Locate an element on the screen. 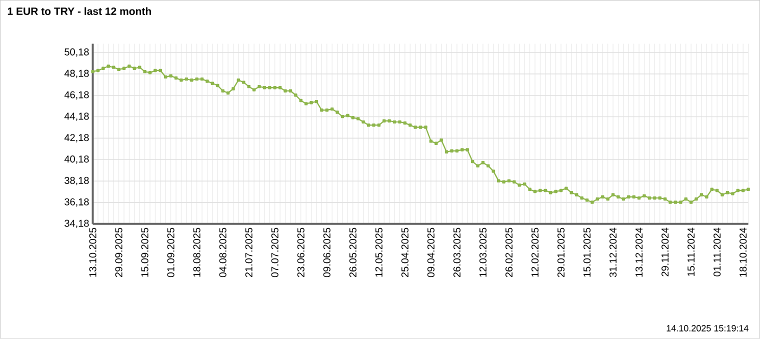 This screenshot has height=339, width=760. x-tick-label: 13.12.2024 is located at coordinates (639, 252).